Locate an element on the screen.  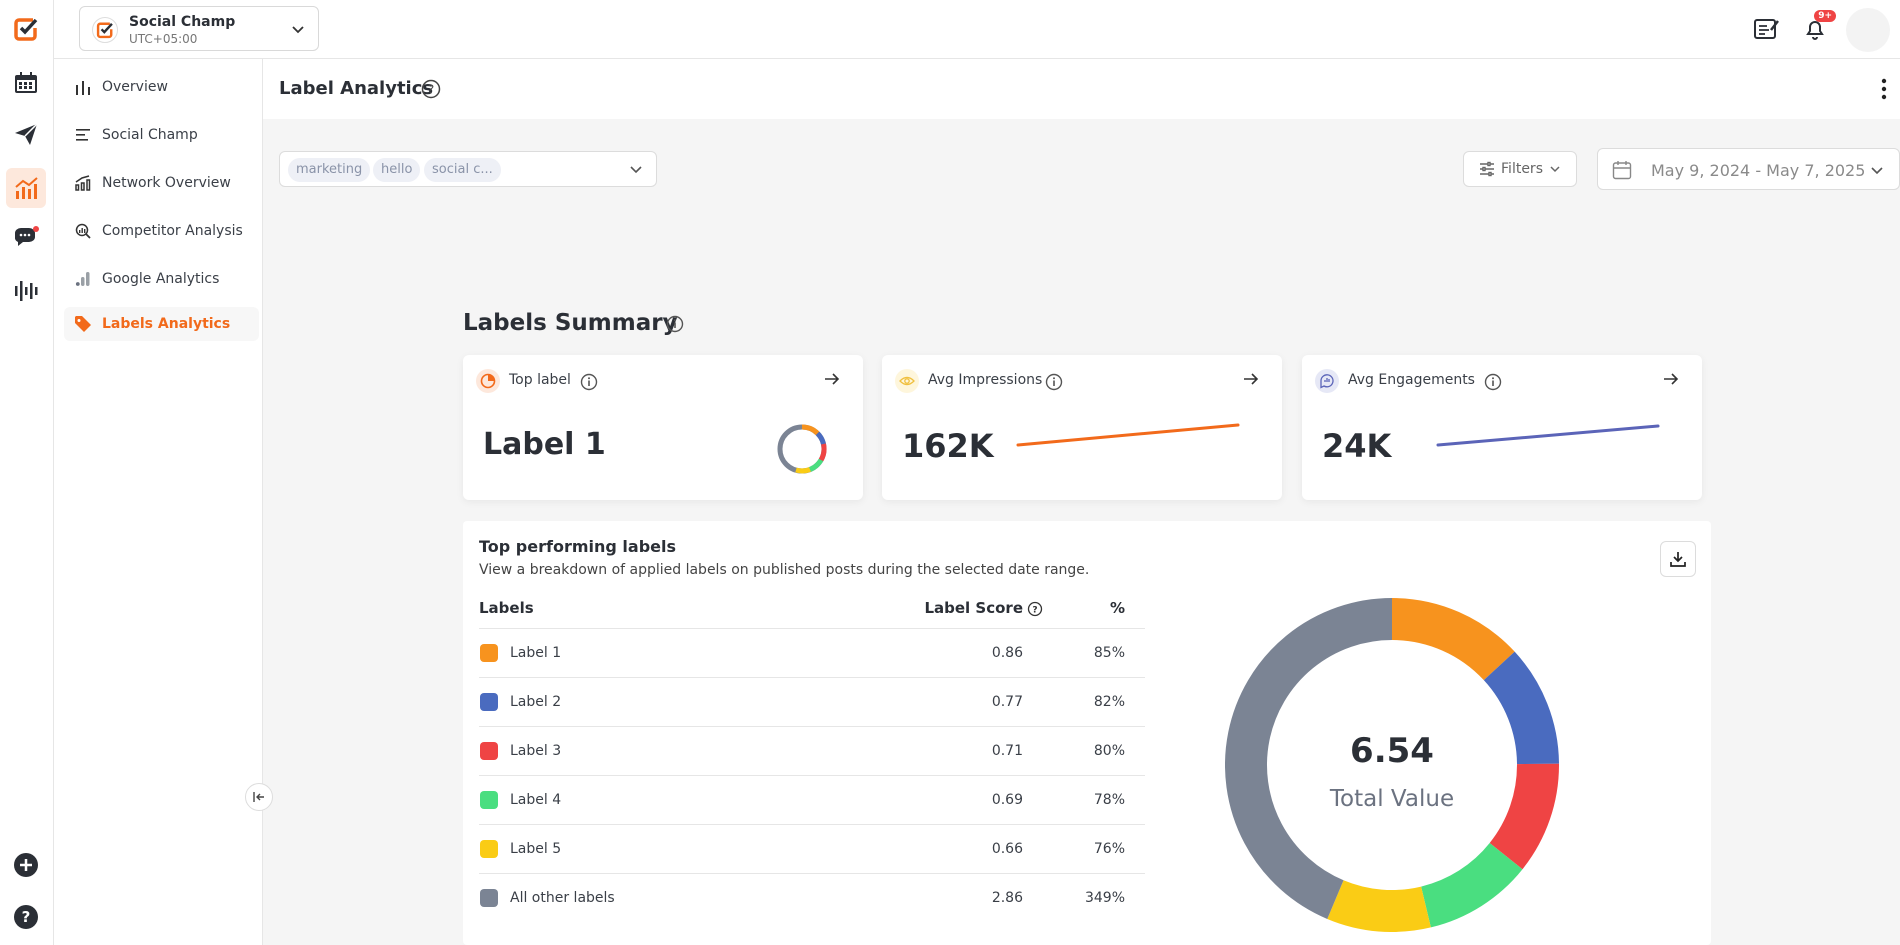
label-chip: marketing is located at coordinates (329, 170).